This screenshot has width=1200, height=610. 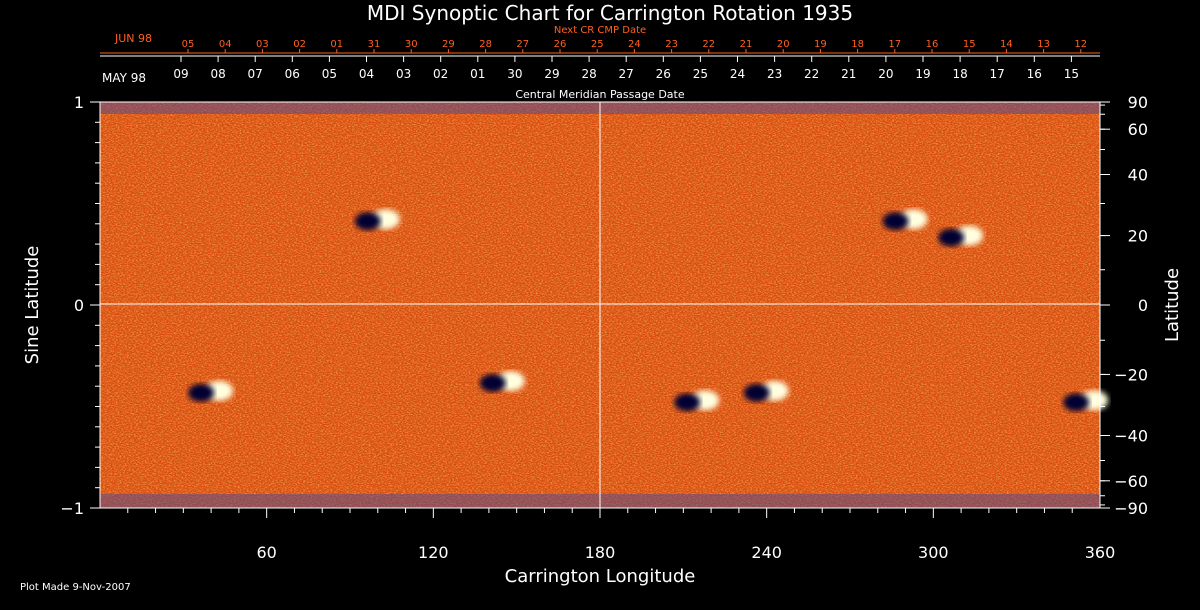 I want to click on right-tick-label: −20, so click(x=1131, y=374).